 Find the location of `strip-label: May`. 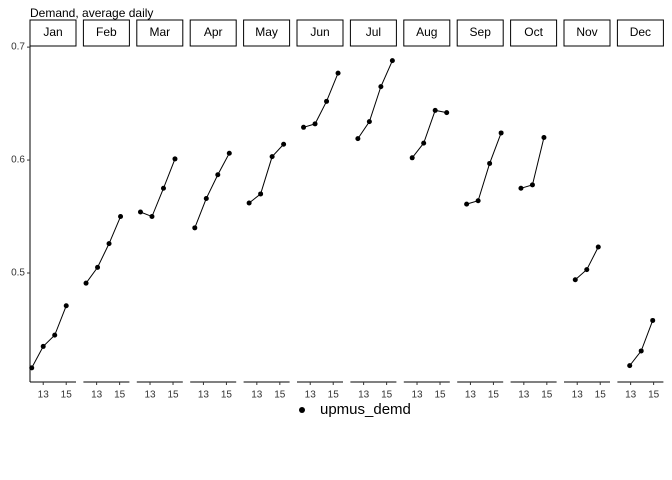

strip-label: May is located at coordinates (266, 32).